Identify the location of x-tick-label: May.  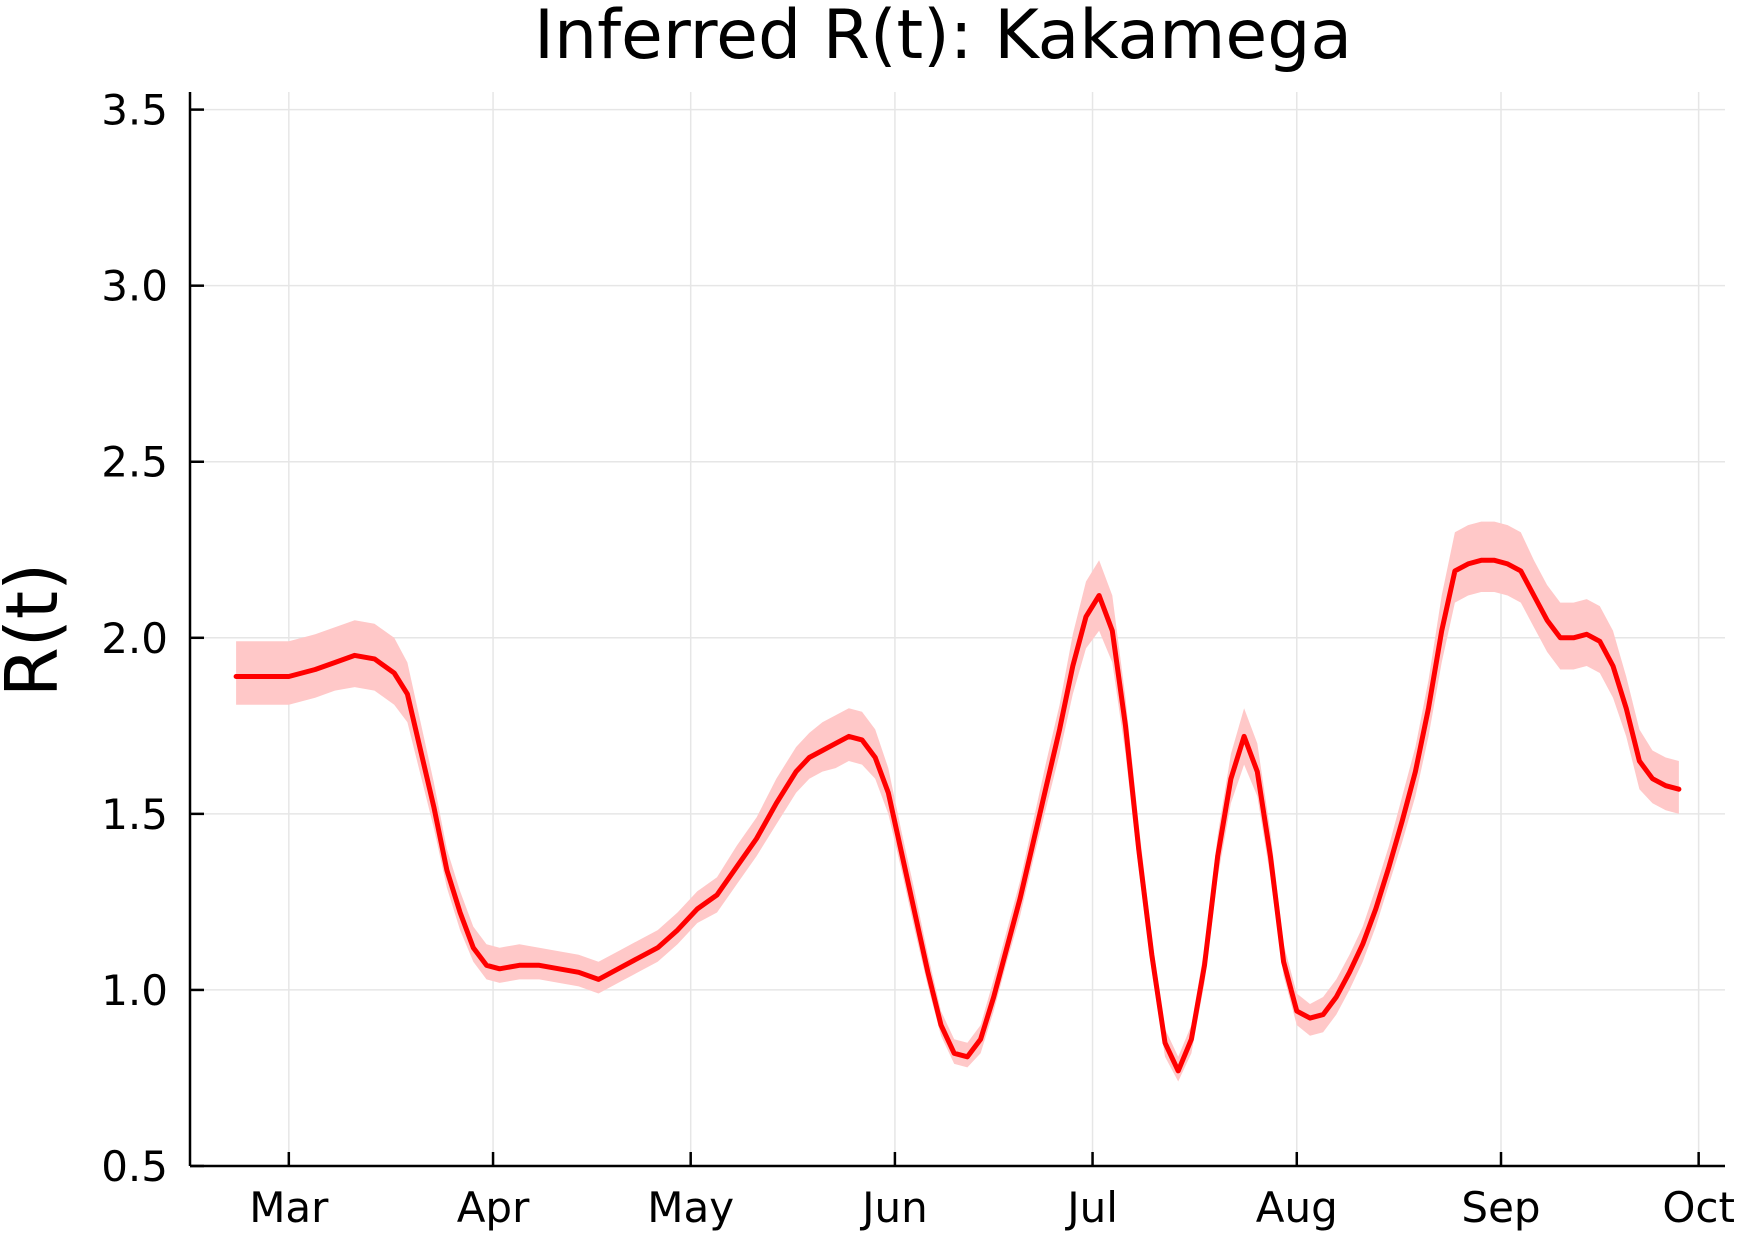
(690, 1207).